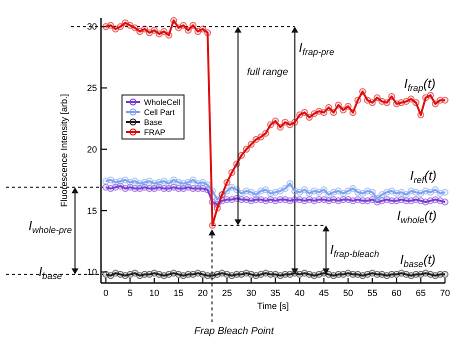  I want to click on x-tick-label: 35, so click(275, 293).